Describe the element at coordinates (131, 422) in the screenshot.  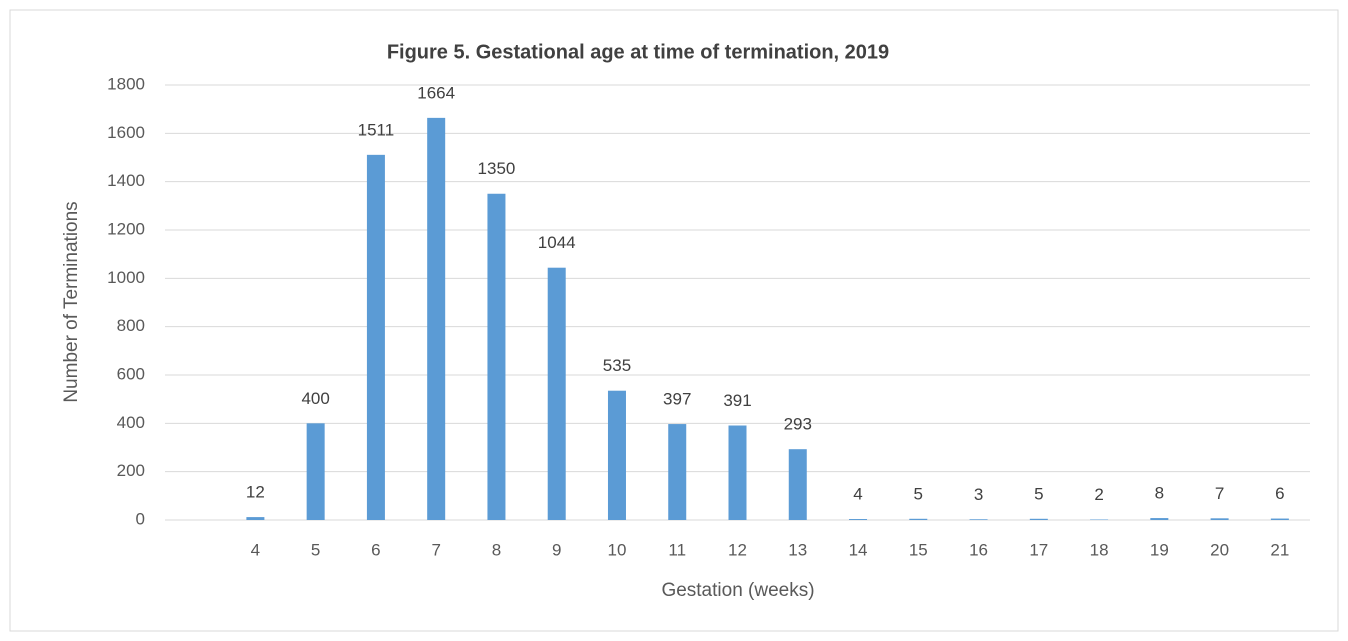
I see `y-tick-label: 400` at that location.